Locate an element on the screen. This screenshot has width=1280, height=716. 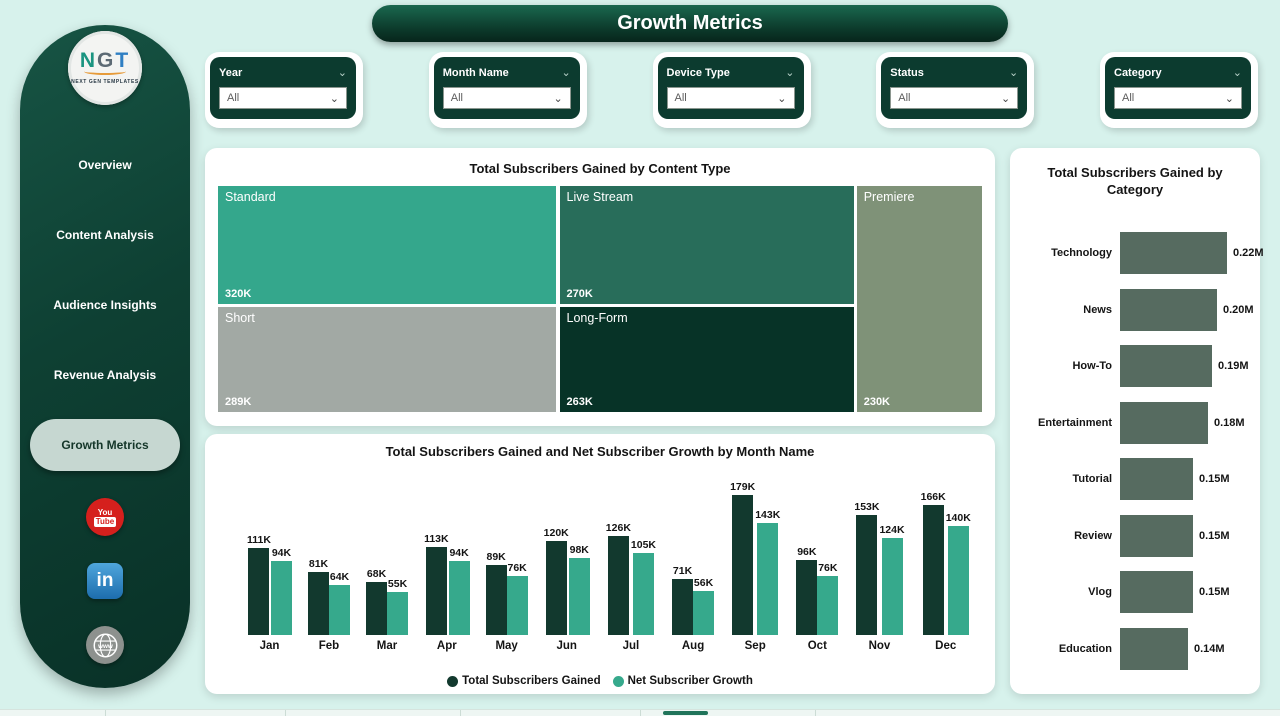
sidebar-item-revenue-analysis: Revenue Analysis is located at coordinates (105, 375).